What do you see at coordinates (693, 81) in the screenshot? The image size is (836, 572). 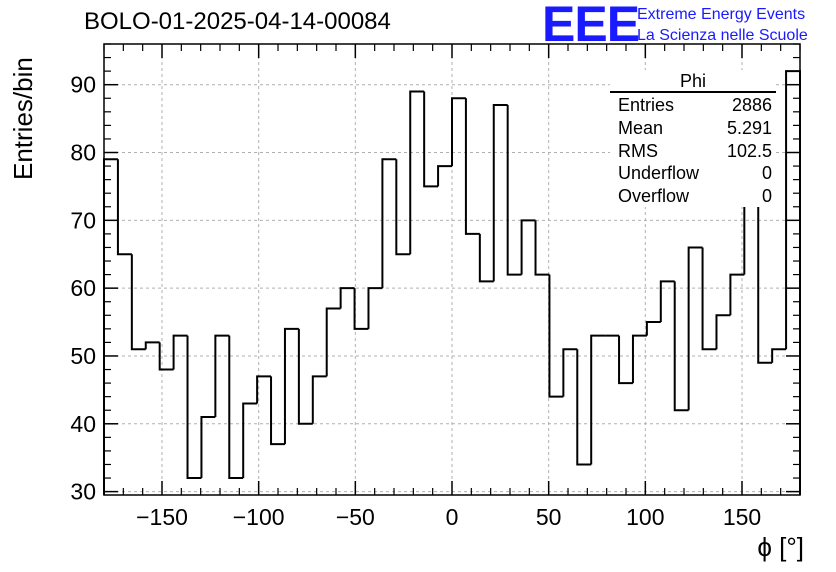 I see `stats-title: Phi` at bounding box center [693, 81].